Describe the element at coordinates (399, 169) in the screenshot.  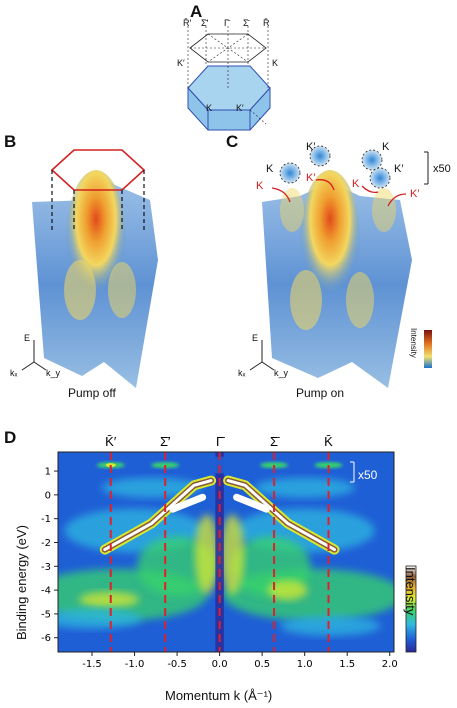
I see `valley-label-kp-right: K′` at that location.